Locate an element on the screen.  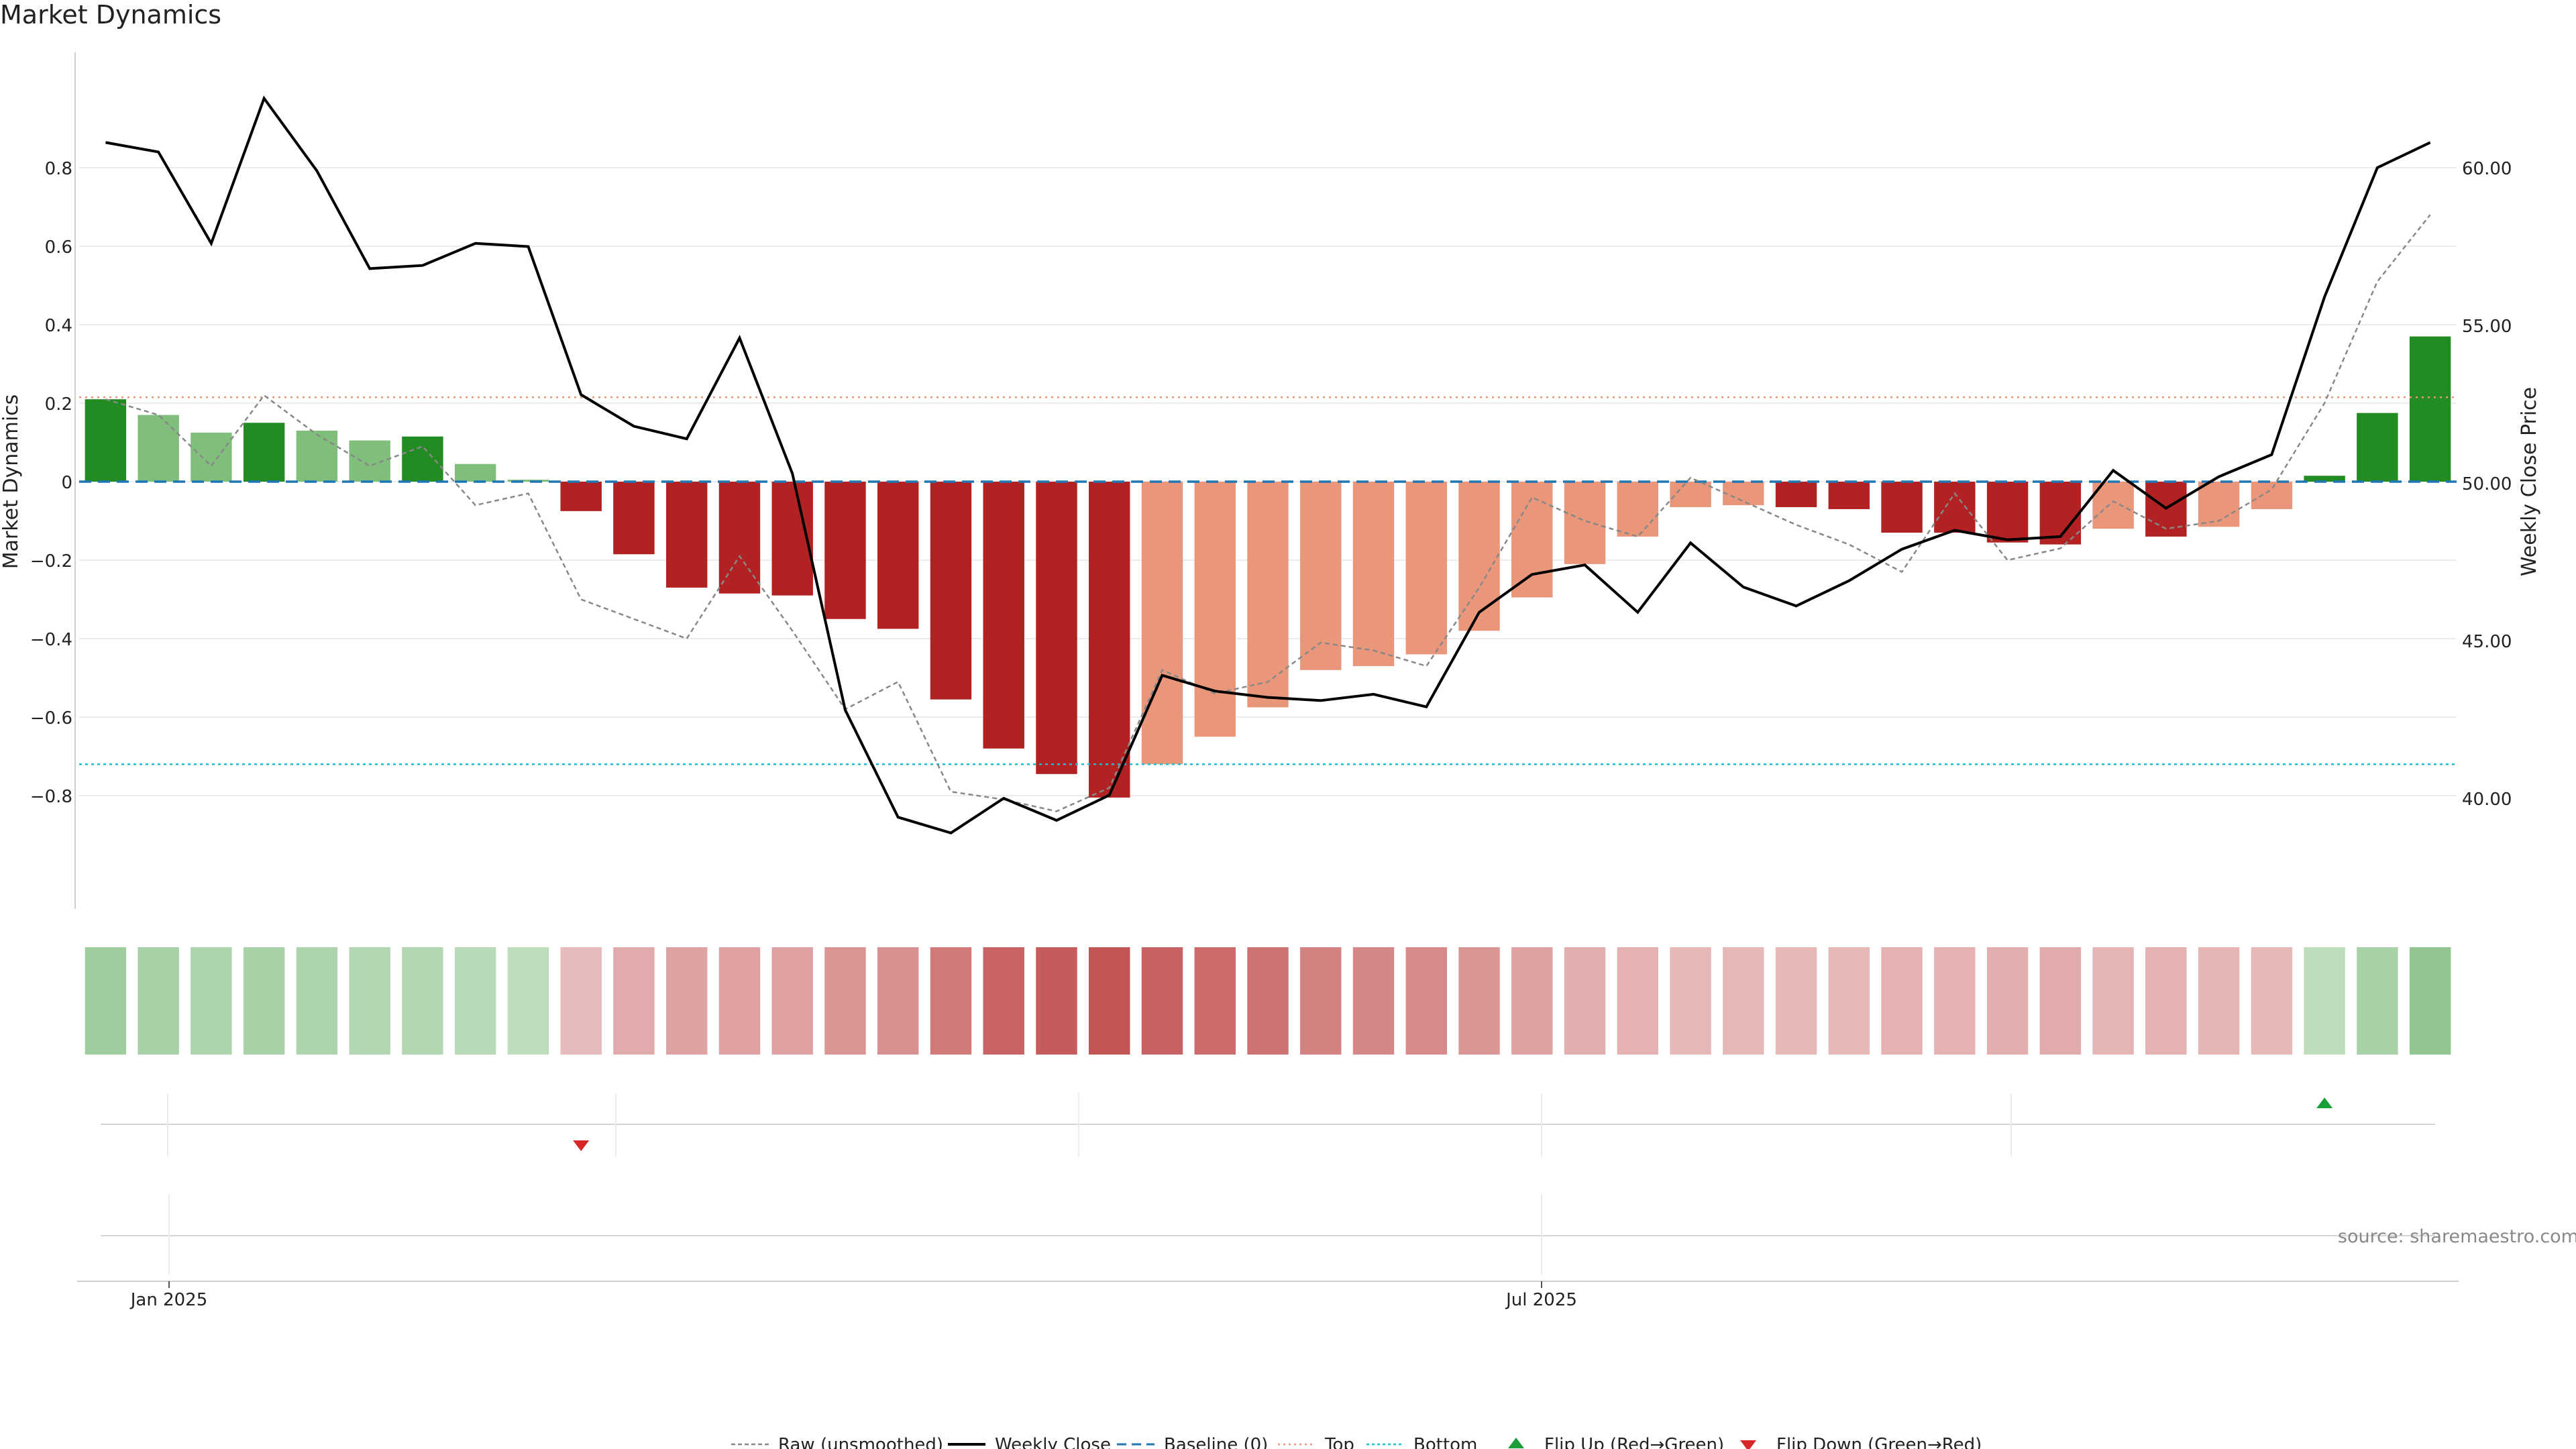
legend-item: Bottom is located at coordinates (1421, 1442).